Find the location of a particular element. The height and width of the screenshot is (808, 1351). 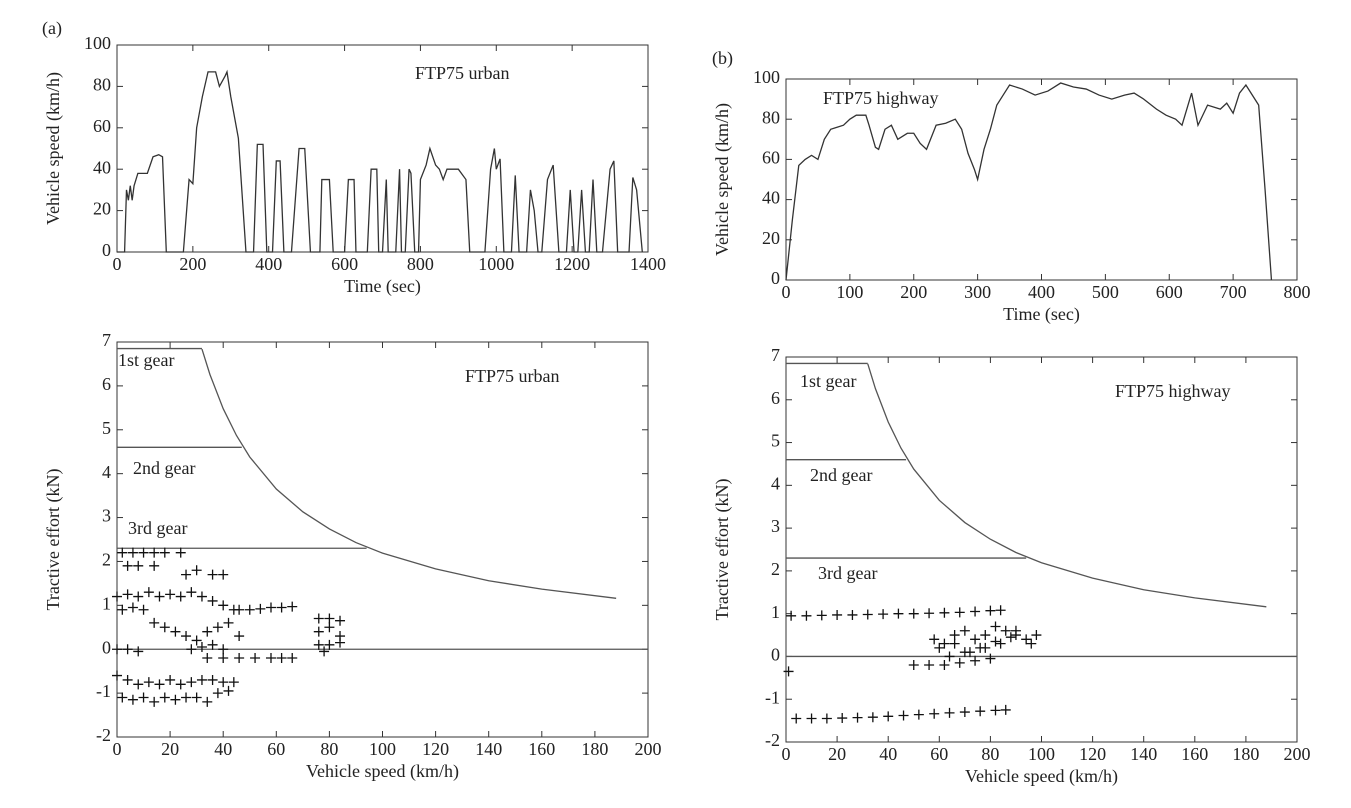

x-tick-label: 300 is located at coordinates (977, 292).